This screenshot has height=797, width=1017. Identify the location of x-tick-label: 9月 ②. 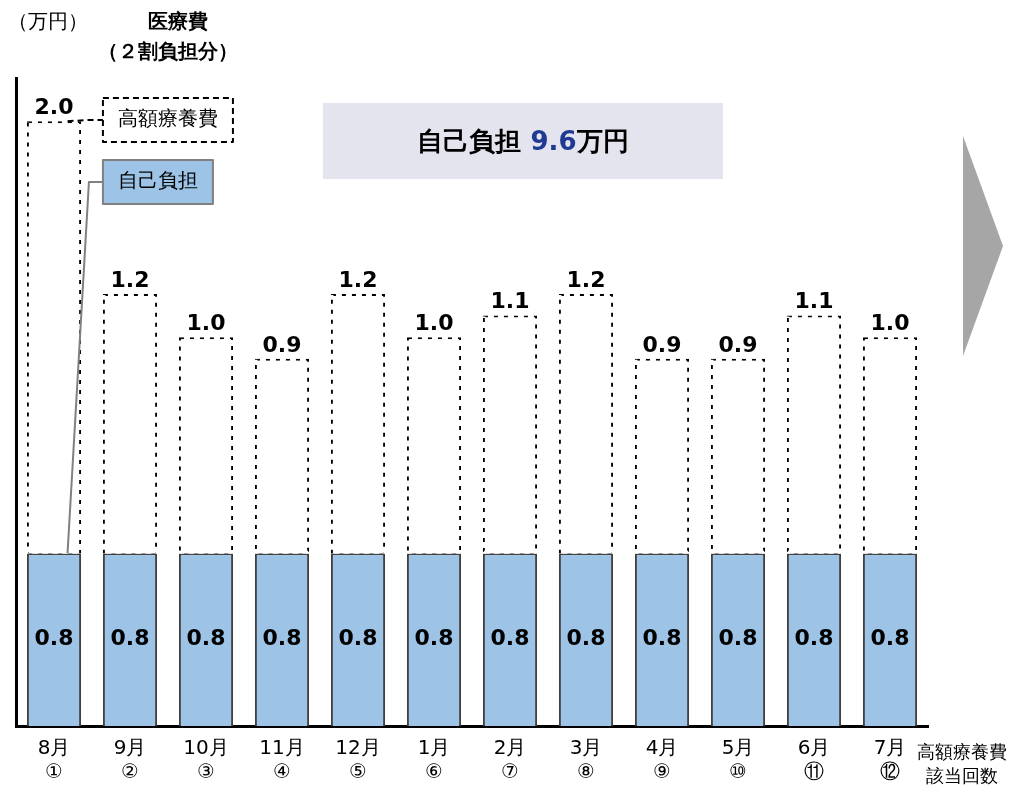
(130, 759).